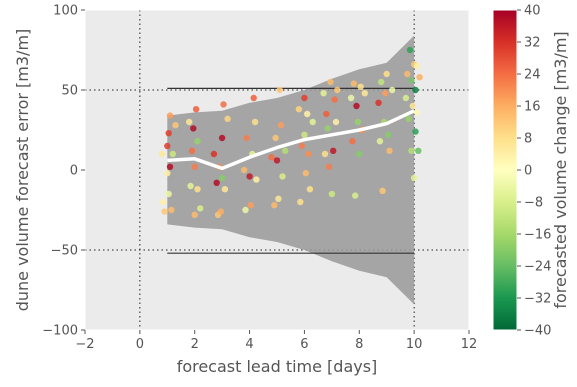  I want to click on y-tick-label: −100, so click(60, 331).